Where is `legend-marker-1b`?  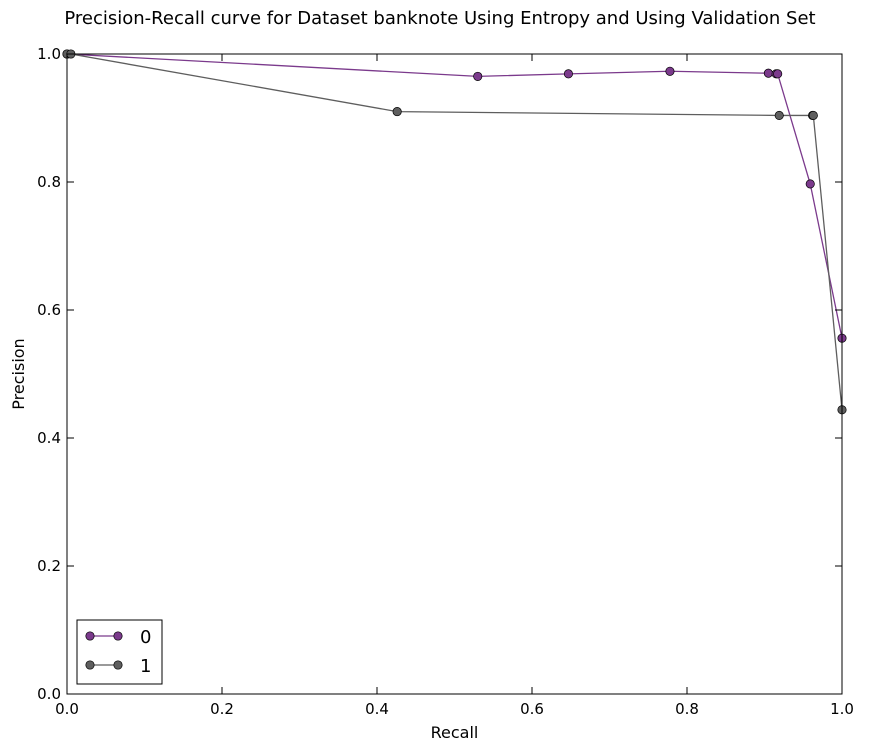 legend-marker-1b is located at coordinates (118, 665).